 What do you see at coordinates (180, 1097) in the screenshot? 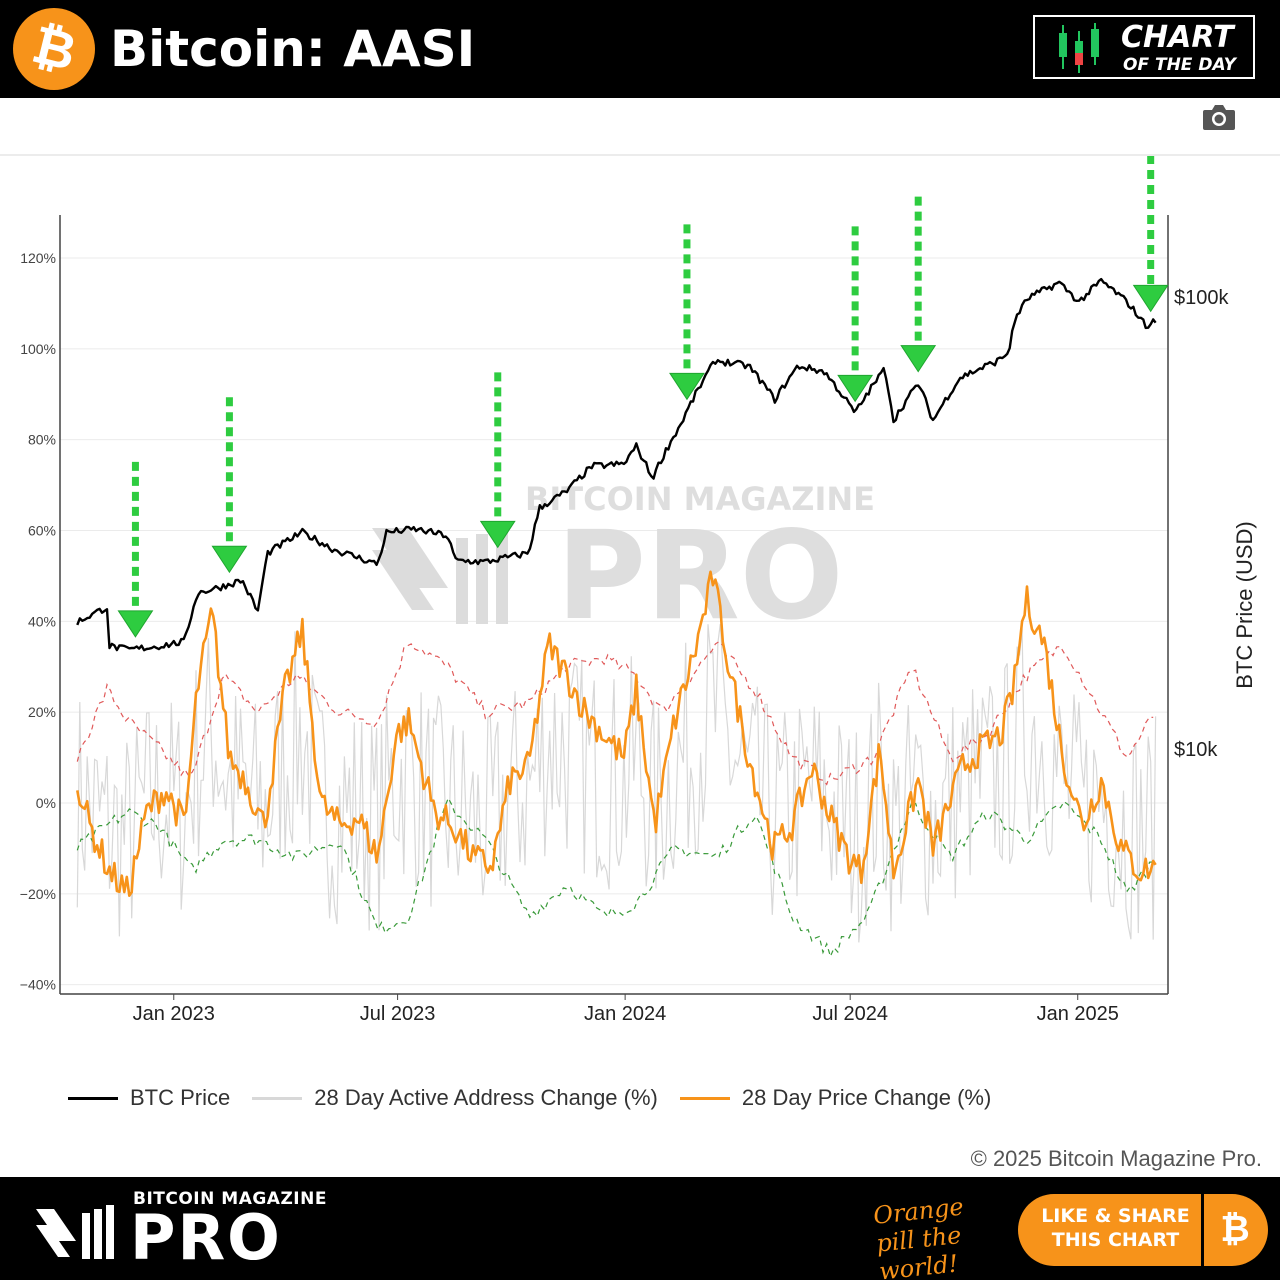
I see `legend-label: BTC Price` at bounding box center [180, 1097].